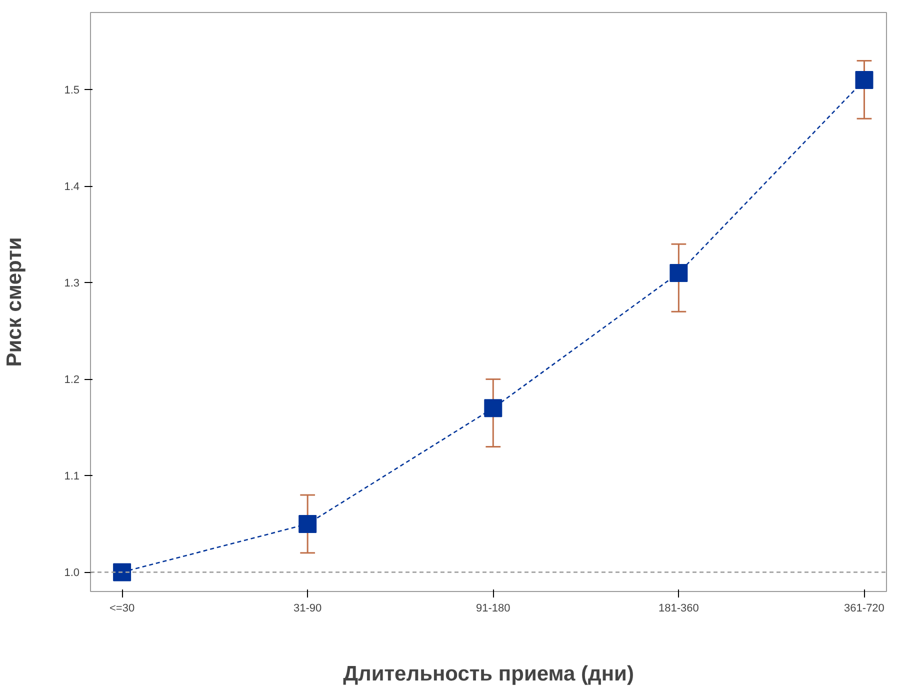 This screenshot has width=904, height=691. I want to click on y-tick-label: 1.5, so click(72, 90).